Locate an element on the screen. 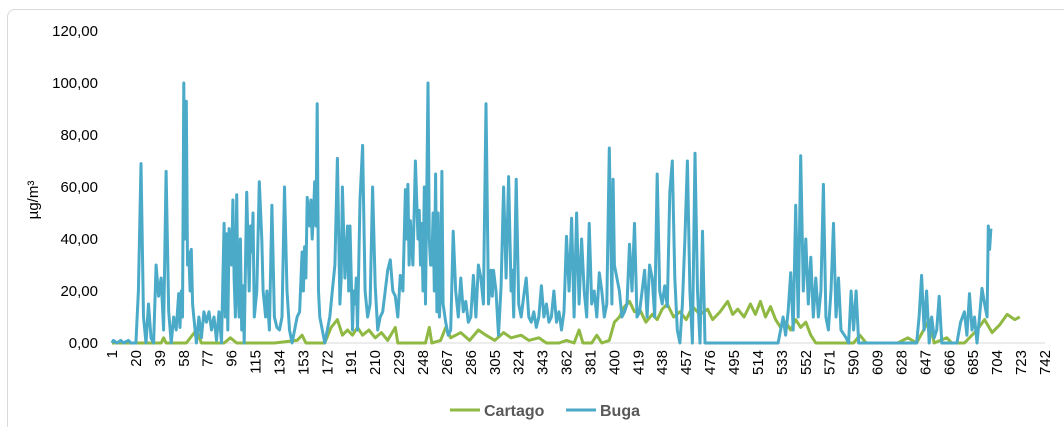 This screenshot has width=1064, height=427. x-tick-label: 134 is located at coordinates (279, 362).